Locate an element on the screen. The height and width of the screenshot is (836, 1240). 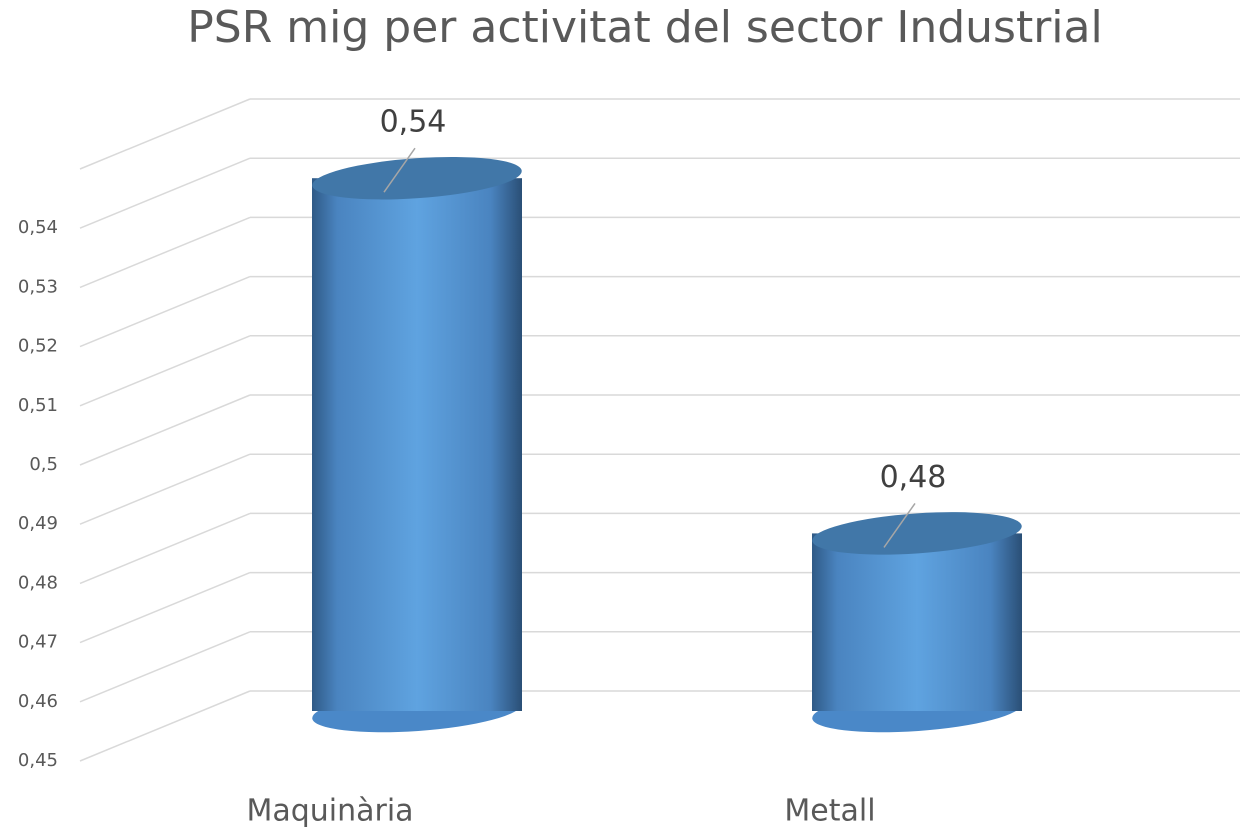
y-tick-label: 0,51 is located at coordinates (38, 405).